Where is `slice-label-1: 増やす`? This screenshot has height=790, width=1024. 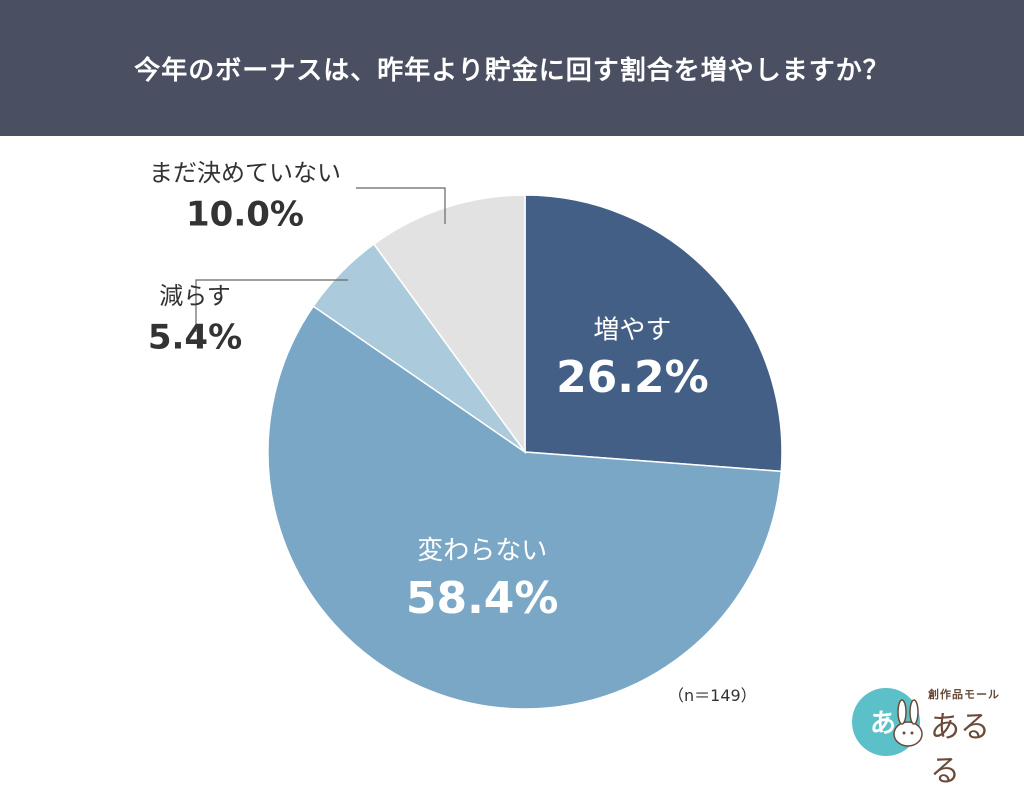
slice-label-1: 増やす is located at coordinates (632, 330).